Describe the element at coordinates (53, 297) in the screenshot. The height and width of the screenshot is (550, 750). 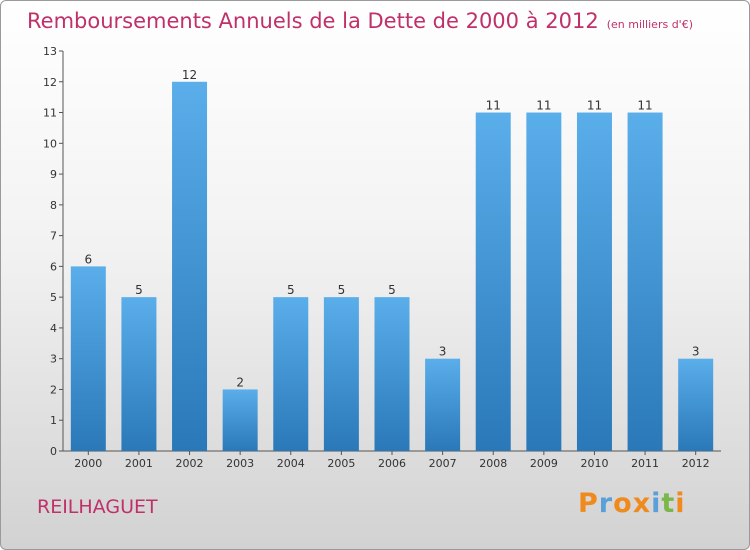
I see `y-tick-label: 5` at that location.